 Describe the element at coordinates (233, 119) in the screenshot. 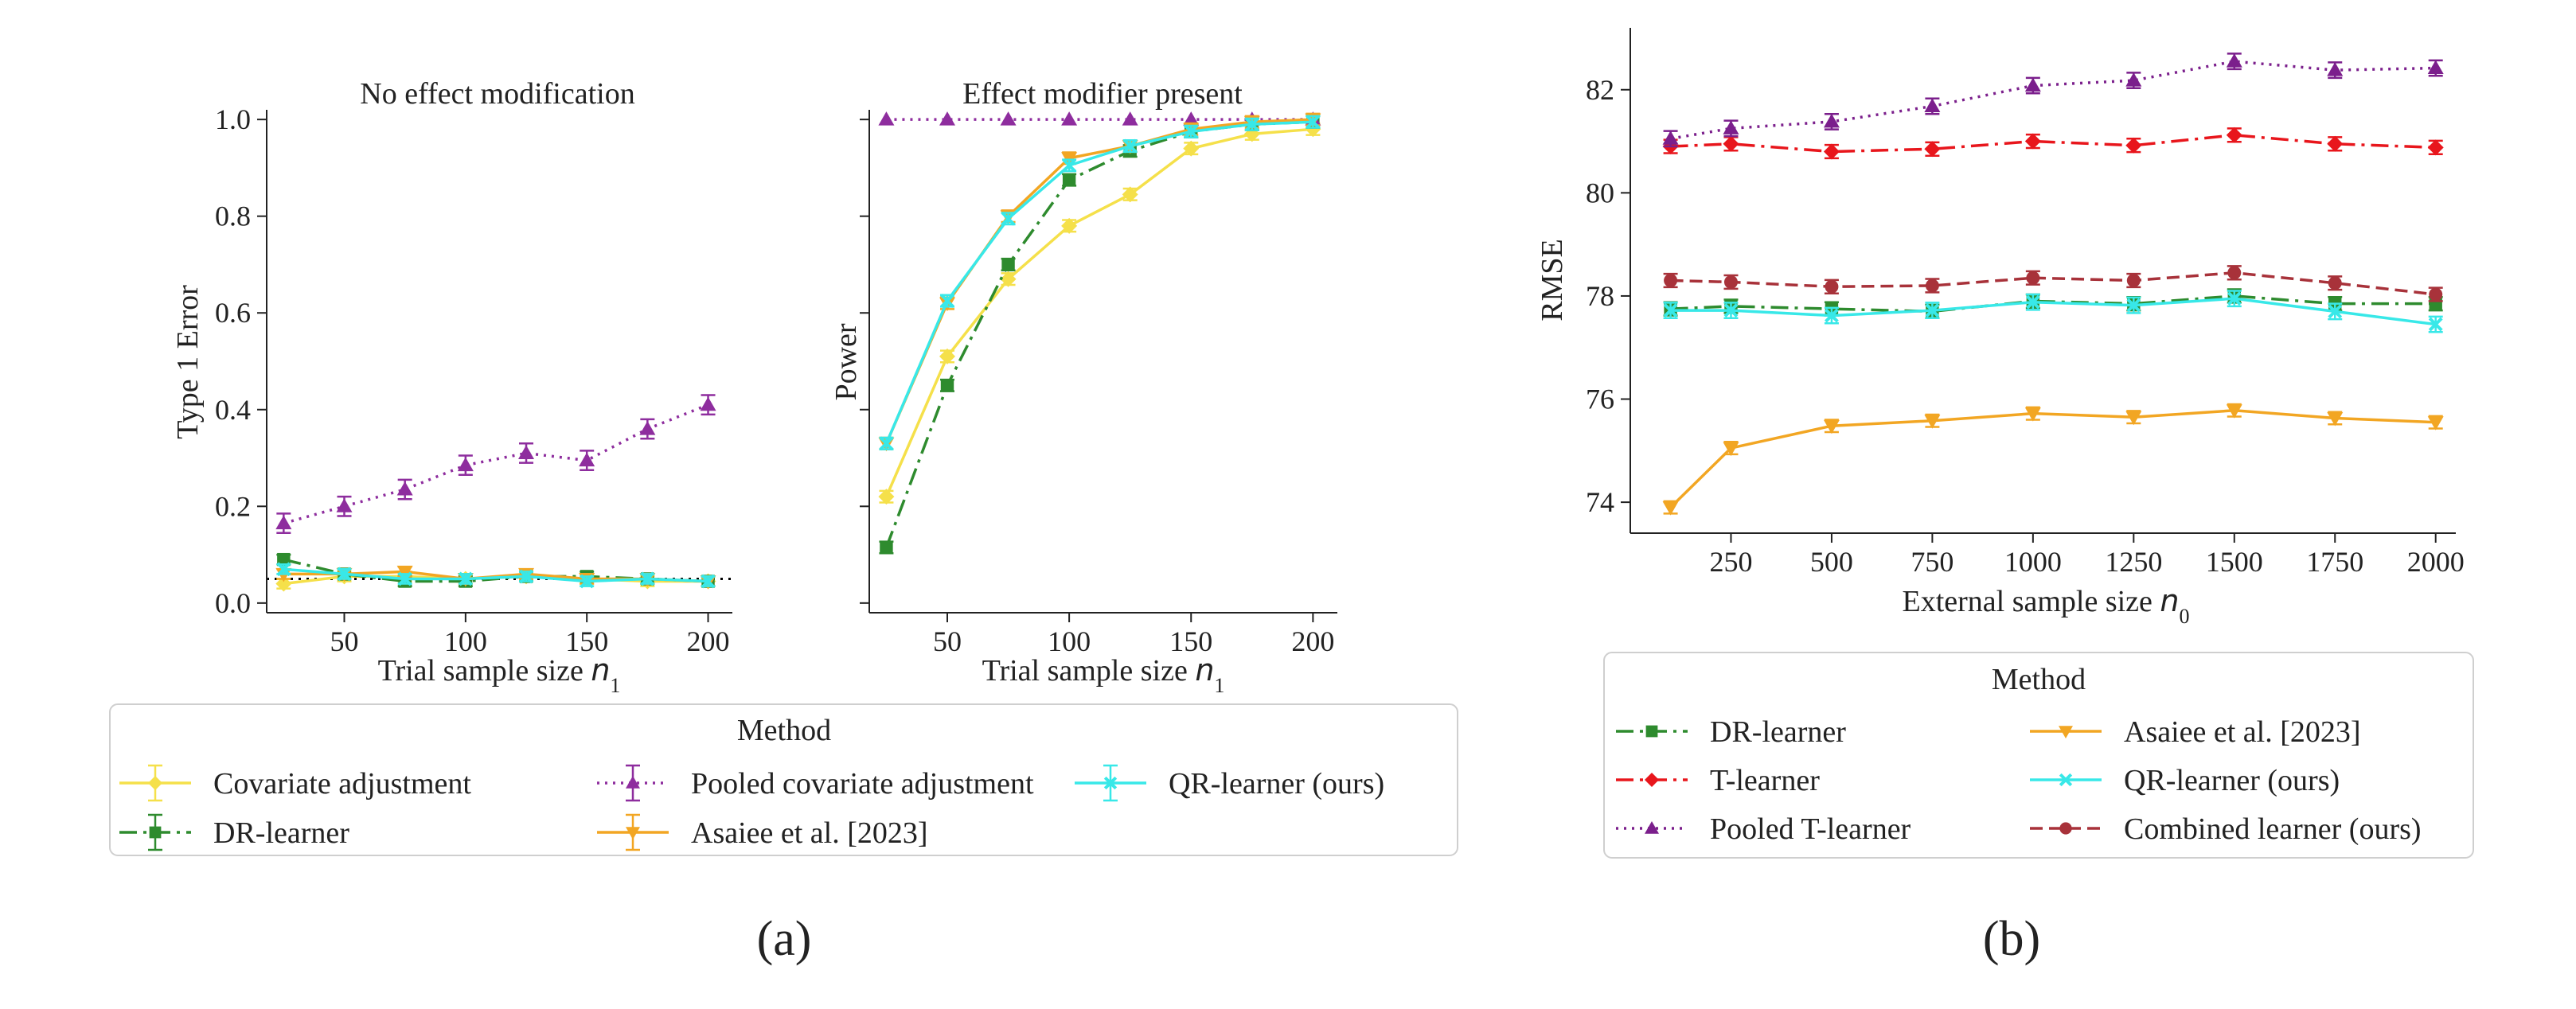

I see `y-tick-label: 1.0` at that location.